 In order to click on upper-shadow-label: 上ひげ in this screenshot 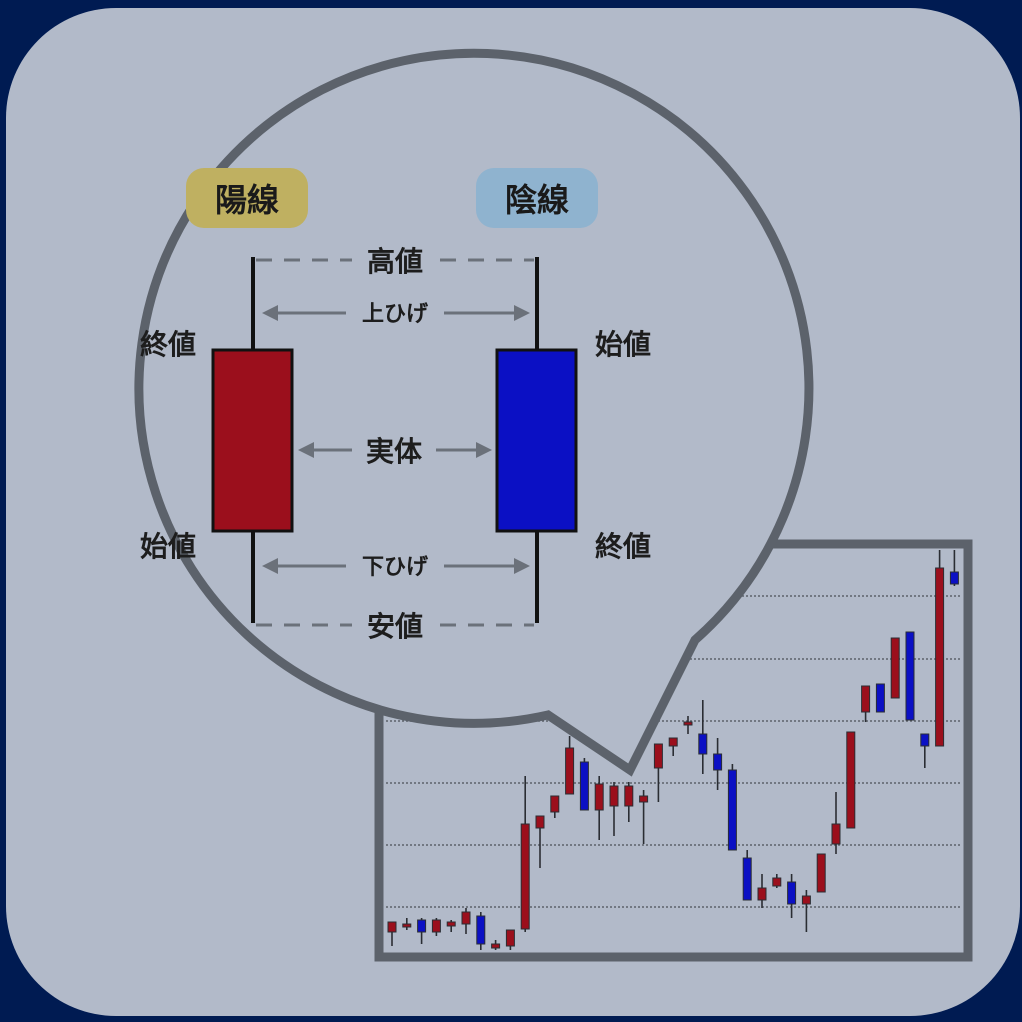, I will do `click(395, 314)`.